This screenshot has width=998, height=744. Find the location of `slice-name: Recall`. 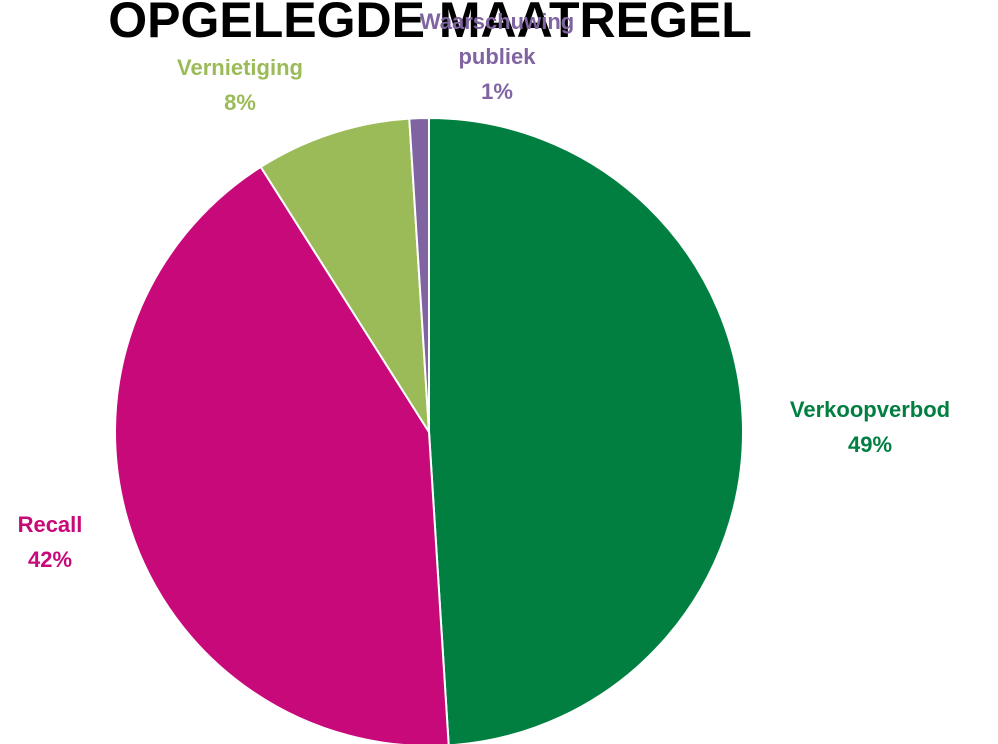

slice-name: Recall is located at coordinates (50, 524).